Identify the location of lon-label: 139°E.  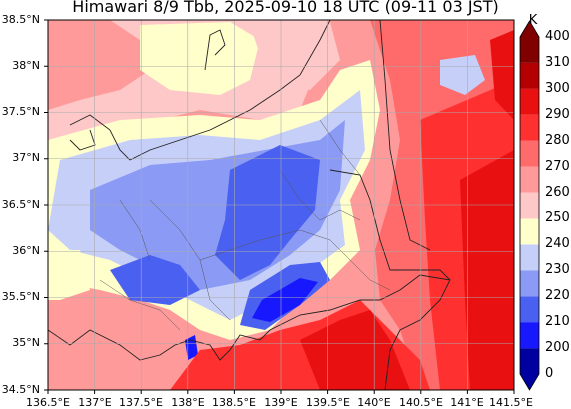
(281, 402).